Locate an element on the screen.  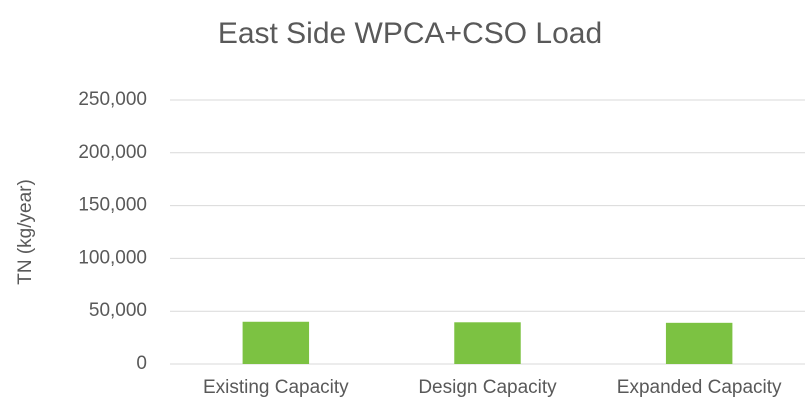
y-tick-label: 200,000 is located at coordinates (112, 152).